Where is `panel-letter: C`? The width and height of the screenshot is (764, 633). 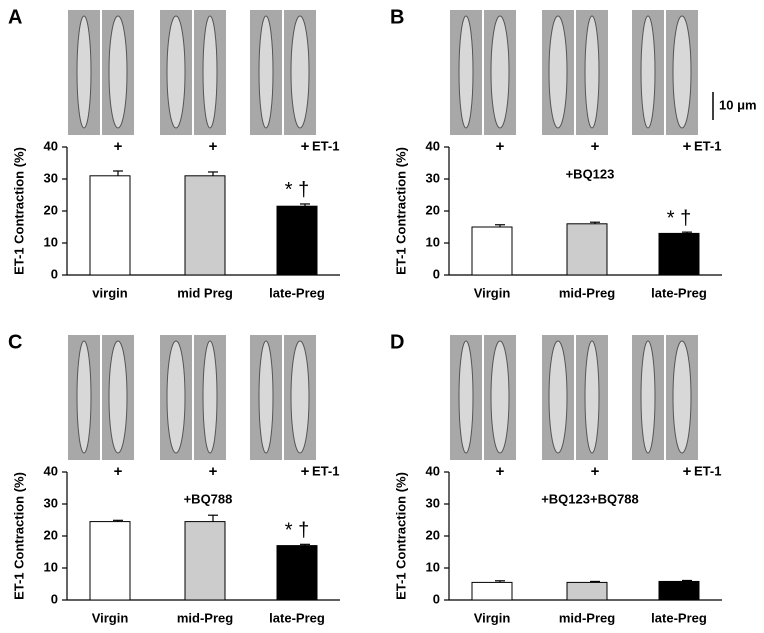
panel-letter: C is located at coordinates (15, 342).